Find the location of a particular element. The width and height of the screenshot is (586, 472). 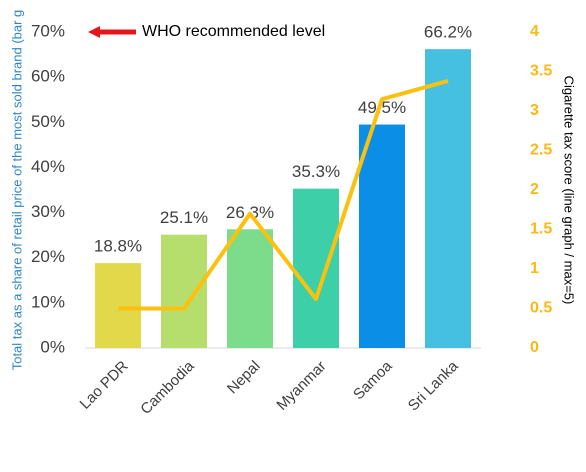

data-label: 35.3% is located at coordinates (316, 171).